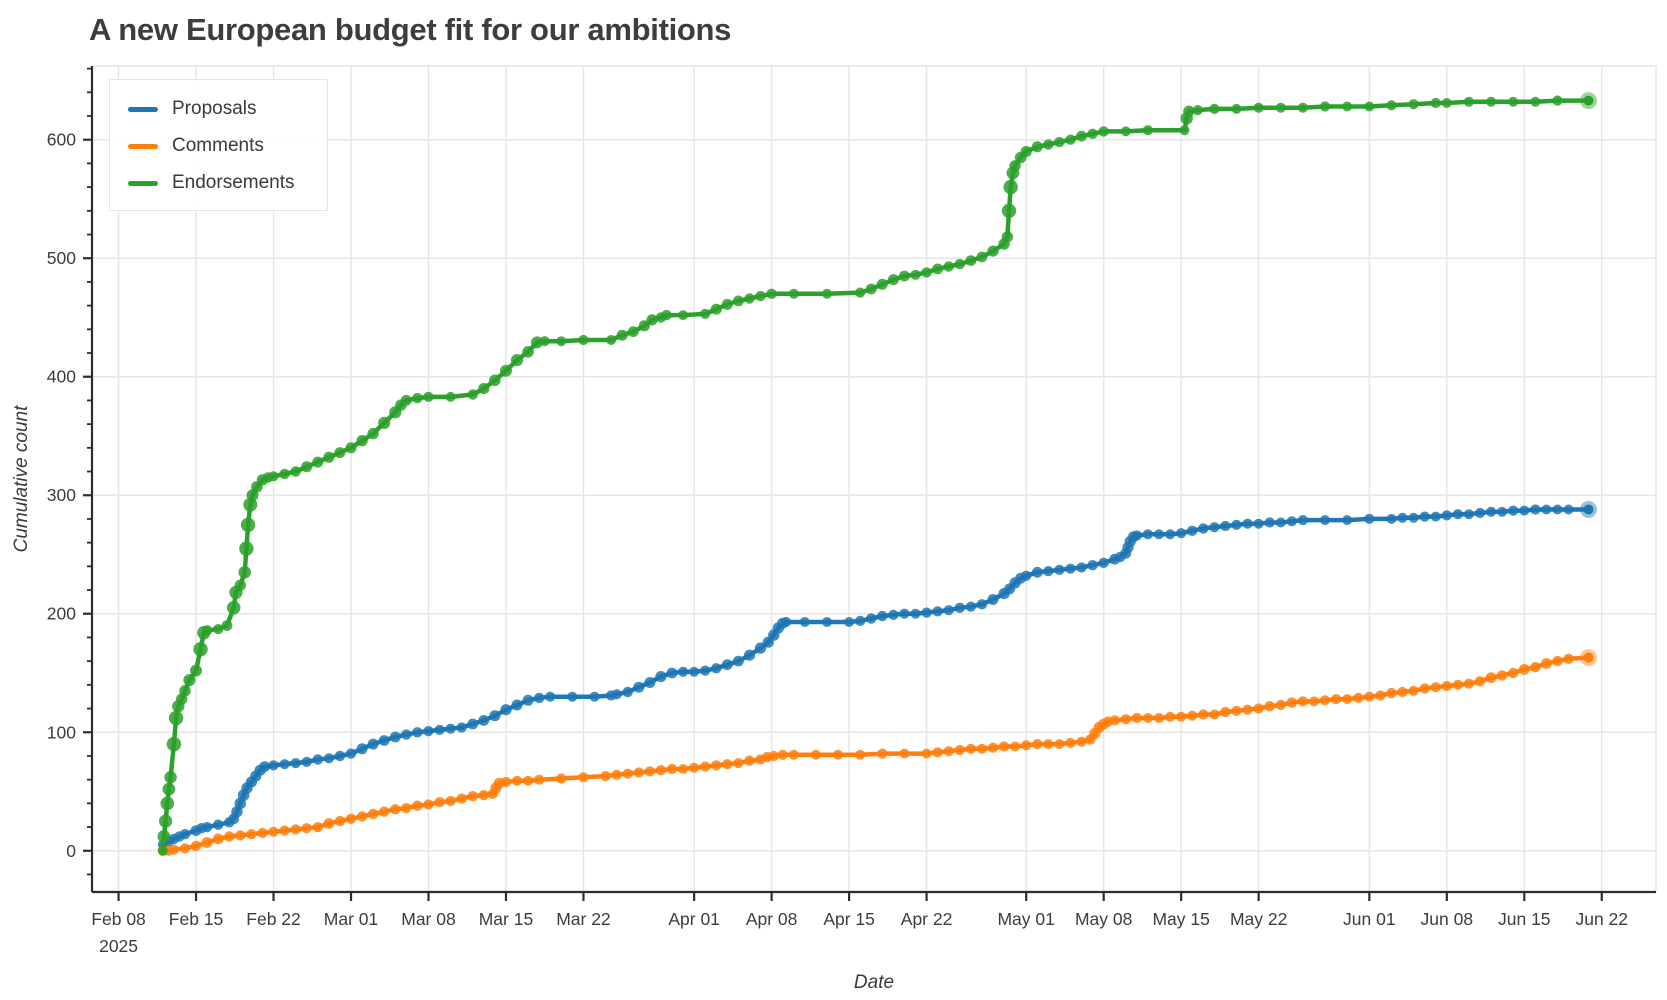  I want to click on legend-swatch-comments-icon, so click(143, 146).